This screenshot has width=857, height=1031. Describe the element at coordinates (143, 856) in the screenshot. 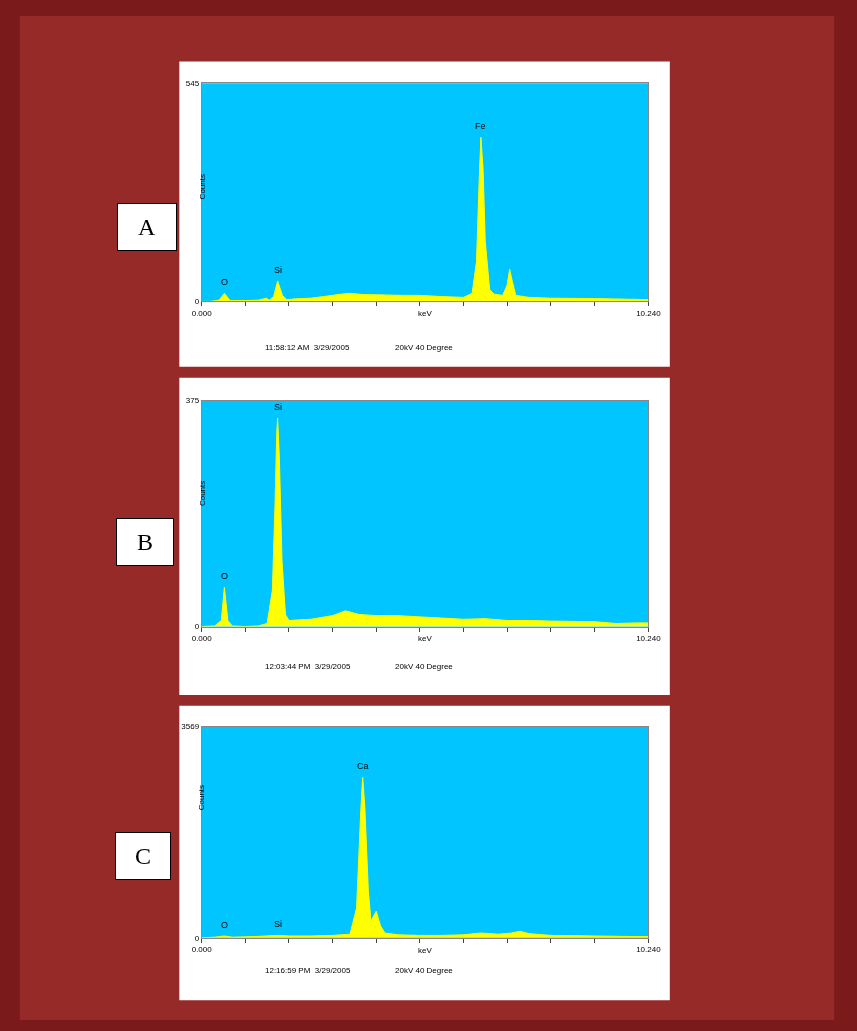

I see `text: C` at that location.